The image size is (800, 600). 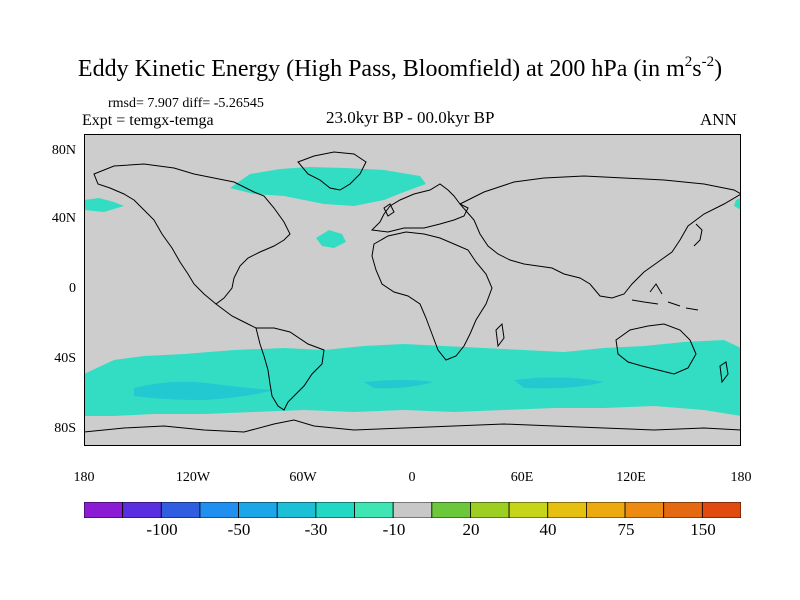 I want to click on colorbar, so click(x=412, y=510).